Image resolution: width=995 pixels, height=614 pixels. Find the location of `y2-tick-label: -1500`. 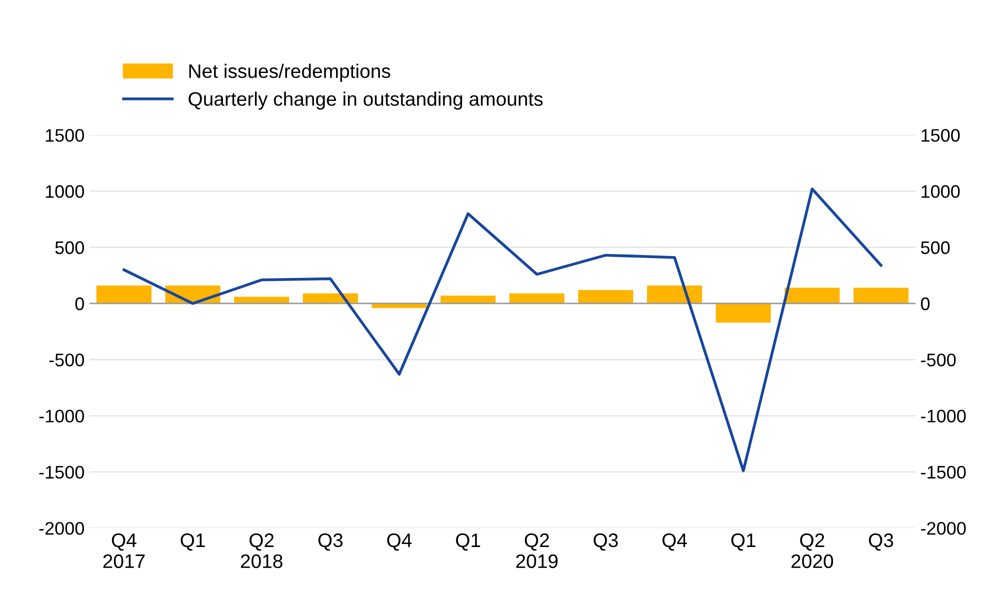

y2-tick-label: -1500 is located at coordinates (943, 472).